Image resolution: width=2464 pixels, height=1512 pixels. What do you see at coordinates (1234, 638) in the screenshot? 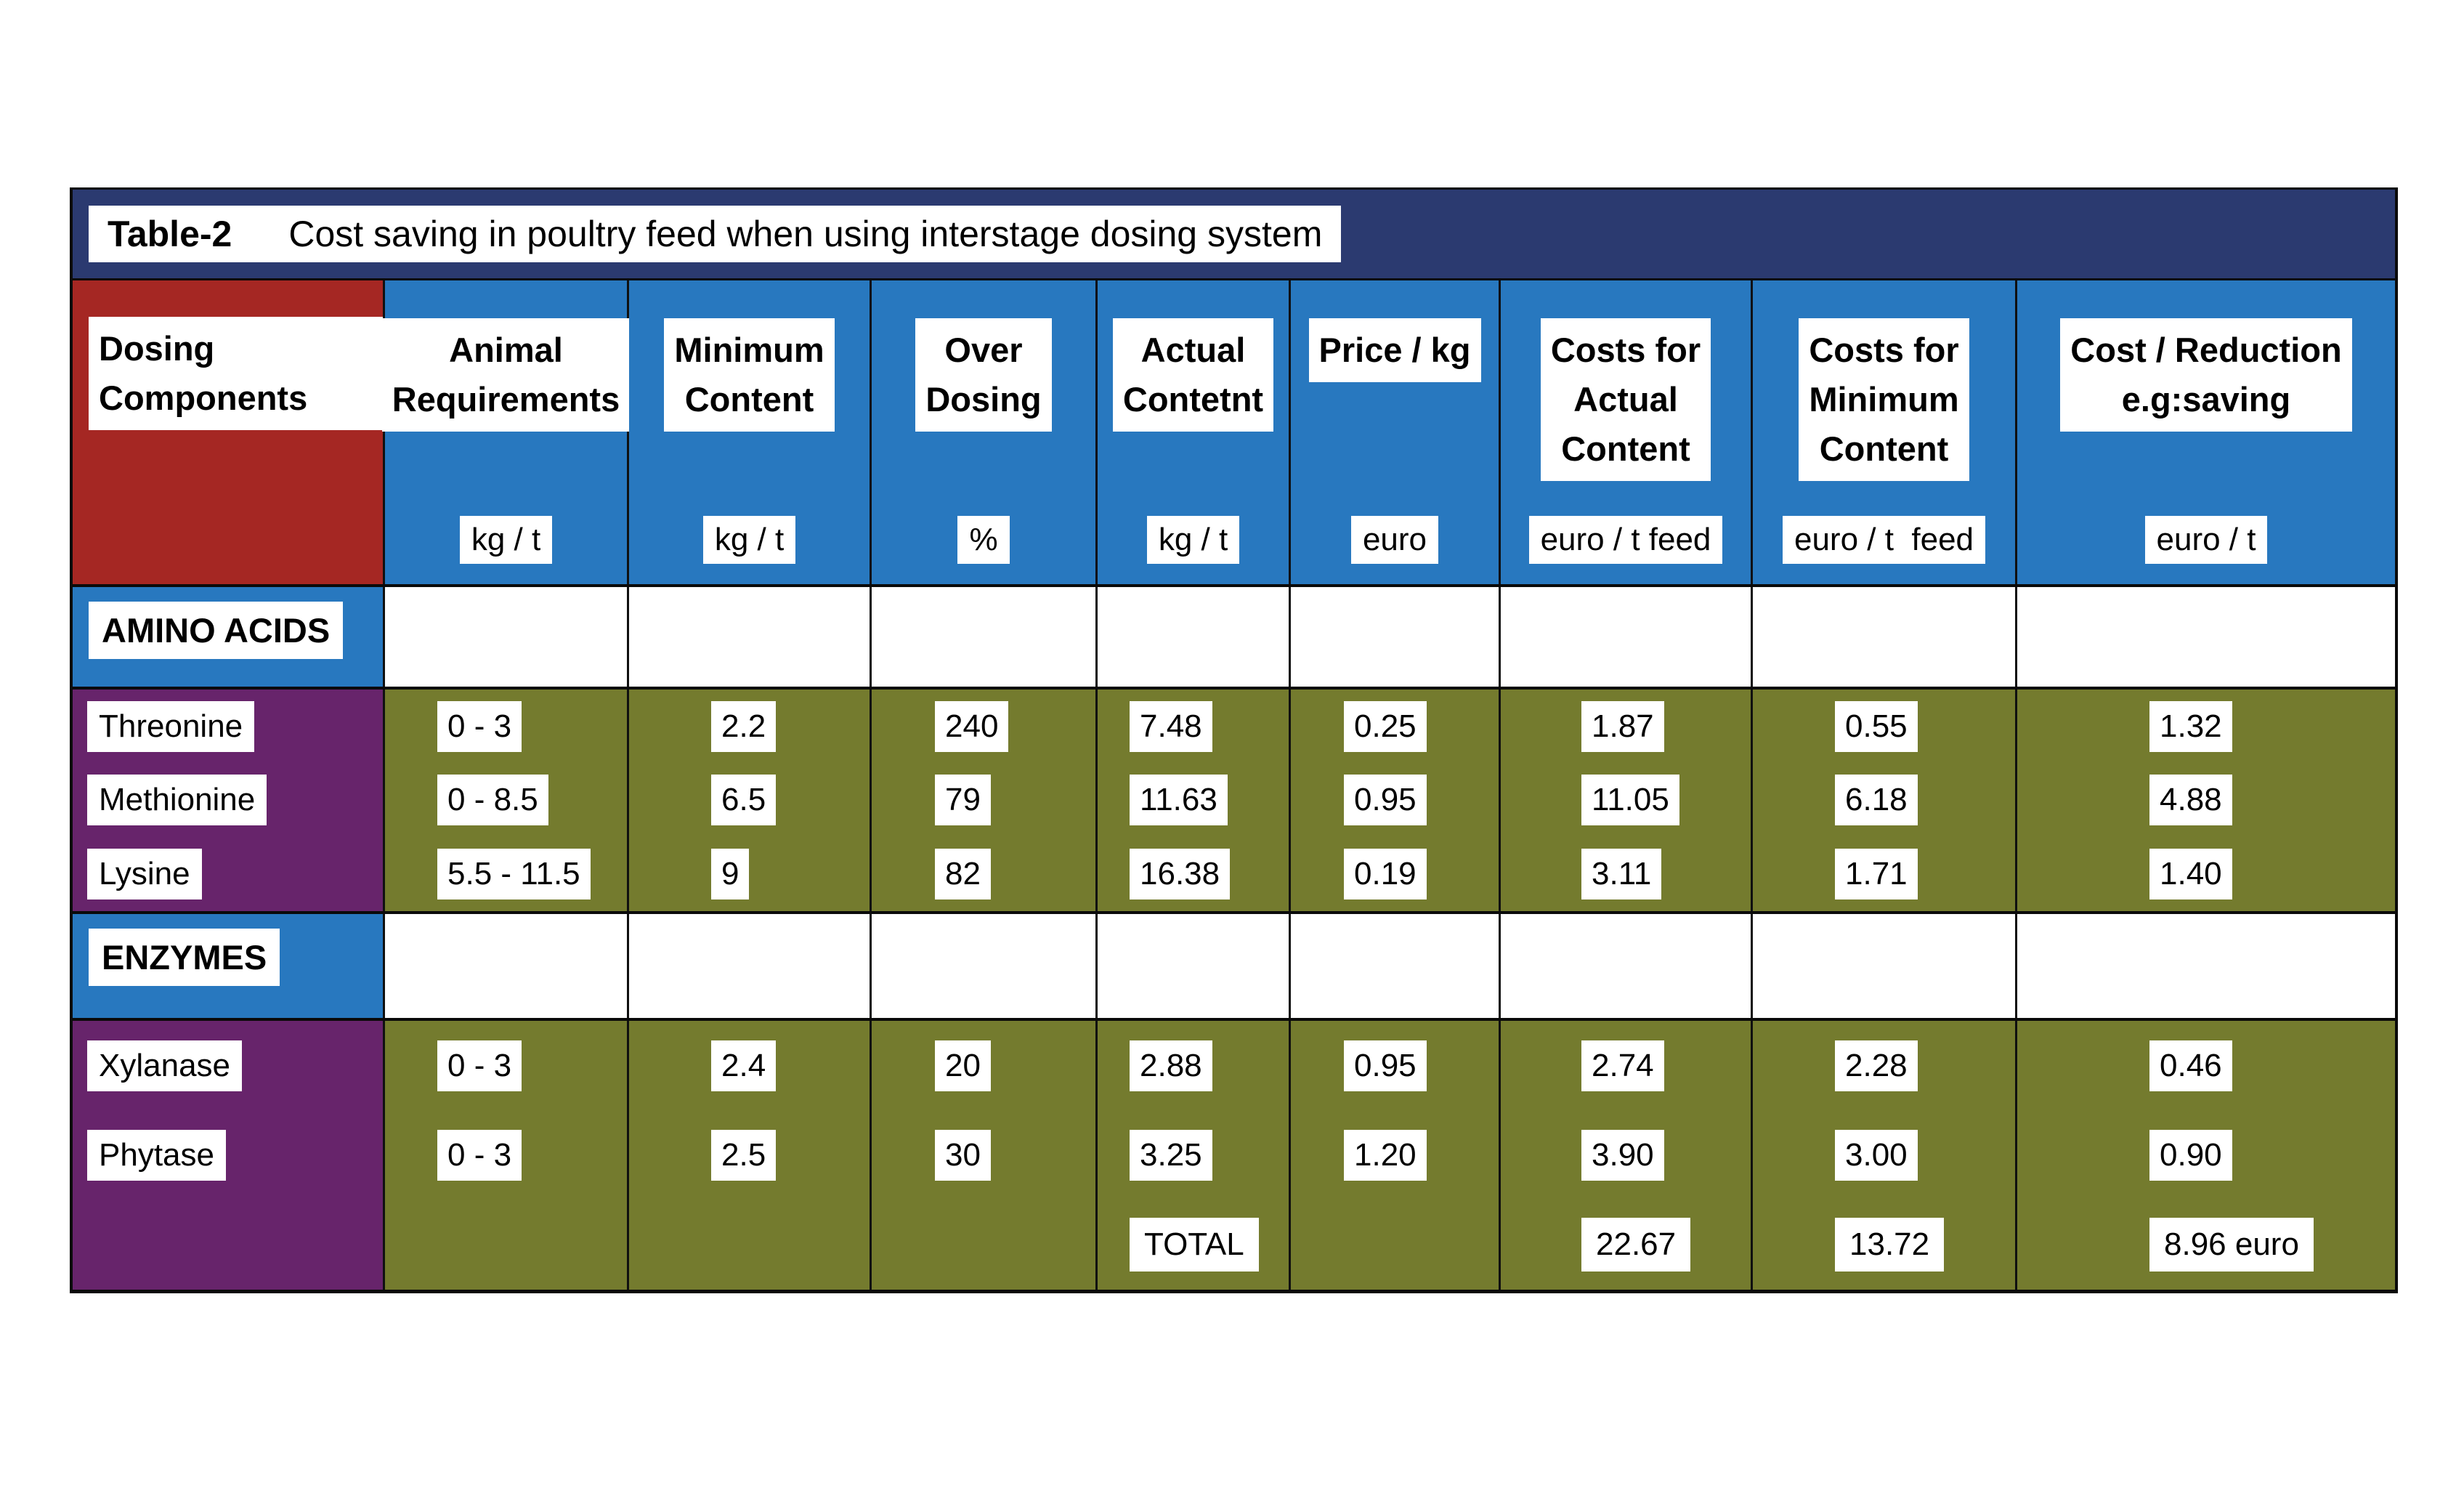
I see `section-amino-acids-header: AMINO ACIDS` at bounding box center [1234, 638].